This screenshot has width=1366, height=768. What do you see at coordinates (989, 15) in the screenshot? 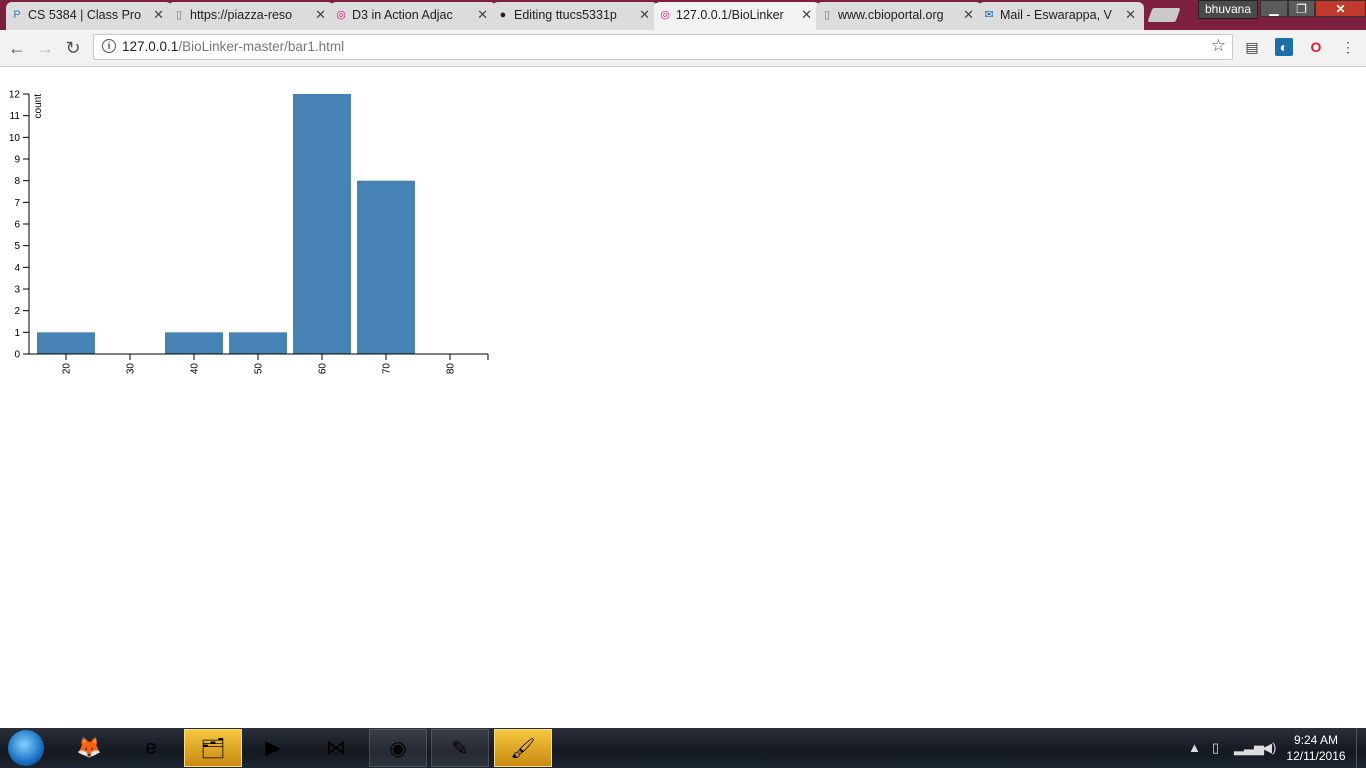
I see `mail-icon: ✉` at bounding box center [989, 15].